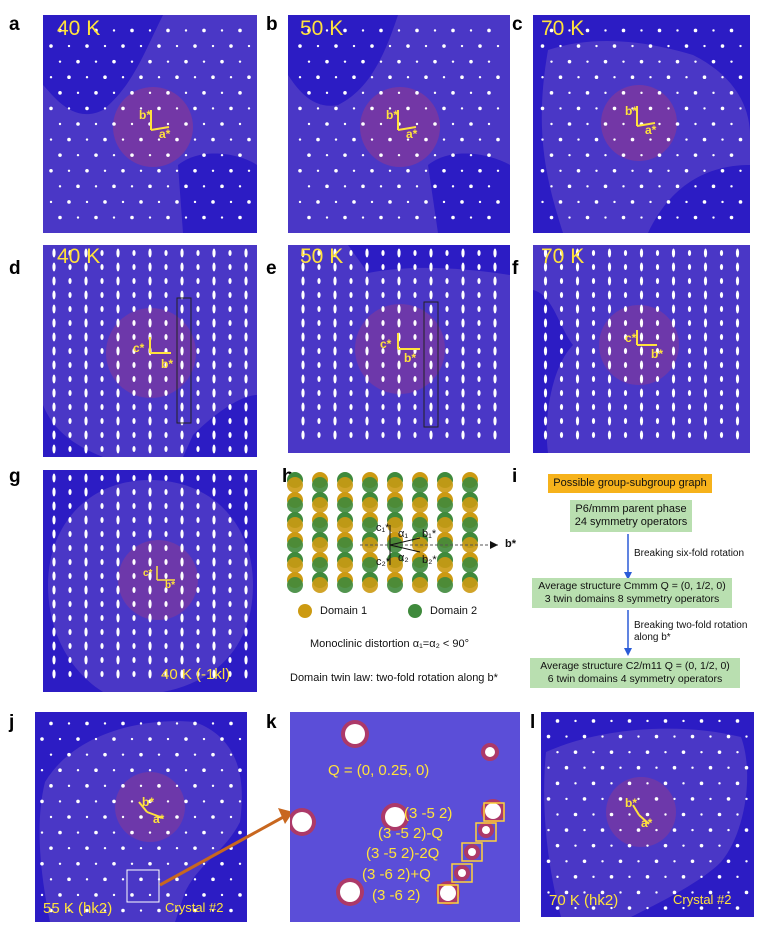 The height and width of the screenshot is (935, 763). What do you see at coordinates (396, 874) in the screenshot?
I see `peak-3-6-2-plus-q: (3 -6 2)+Q` at bounding box center [396, 874].